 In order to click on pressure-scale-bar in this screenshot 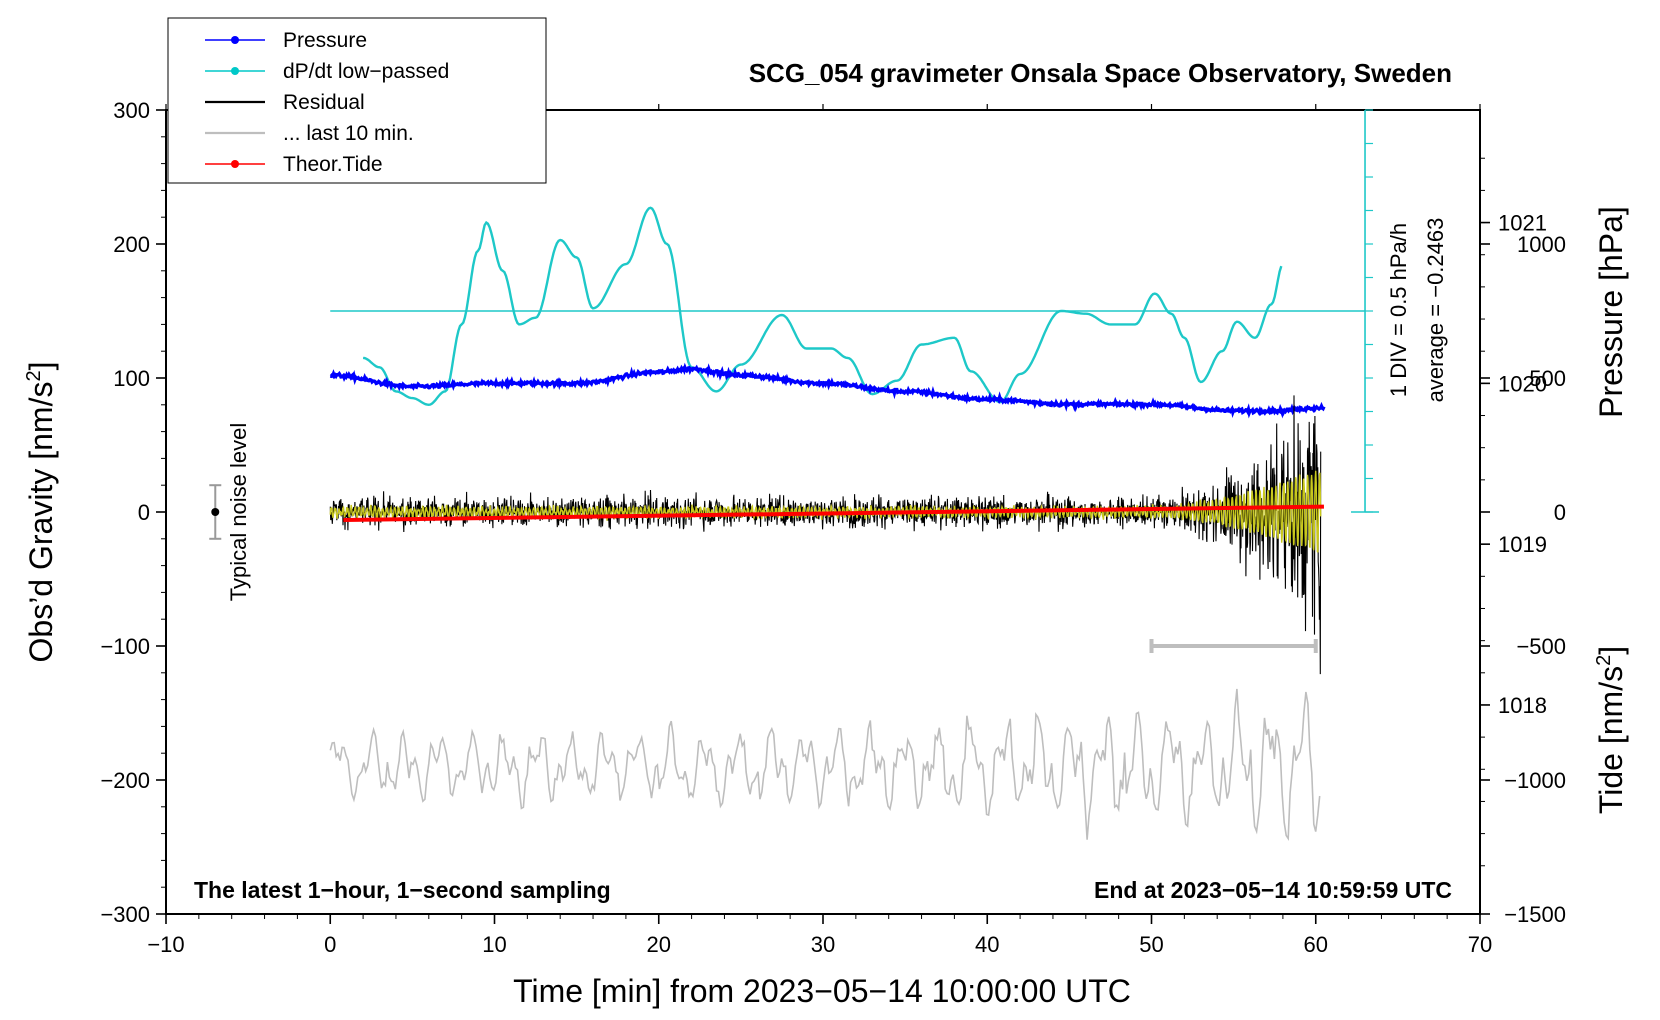, I will do `click(1365, 311)`.